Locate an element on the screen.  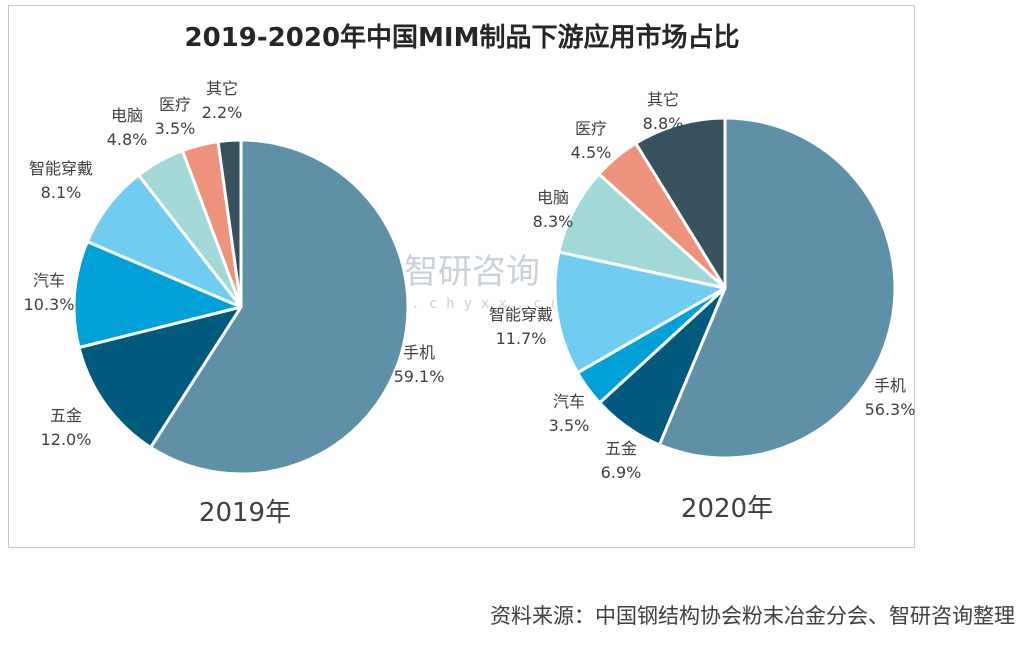
pie2020-value-hardware: 6.9% is located at coordinates (621, 472).